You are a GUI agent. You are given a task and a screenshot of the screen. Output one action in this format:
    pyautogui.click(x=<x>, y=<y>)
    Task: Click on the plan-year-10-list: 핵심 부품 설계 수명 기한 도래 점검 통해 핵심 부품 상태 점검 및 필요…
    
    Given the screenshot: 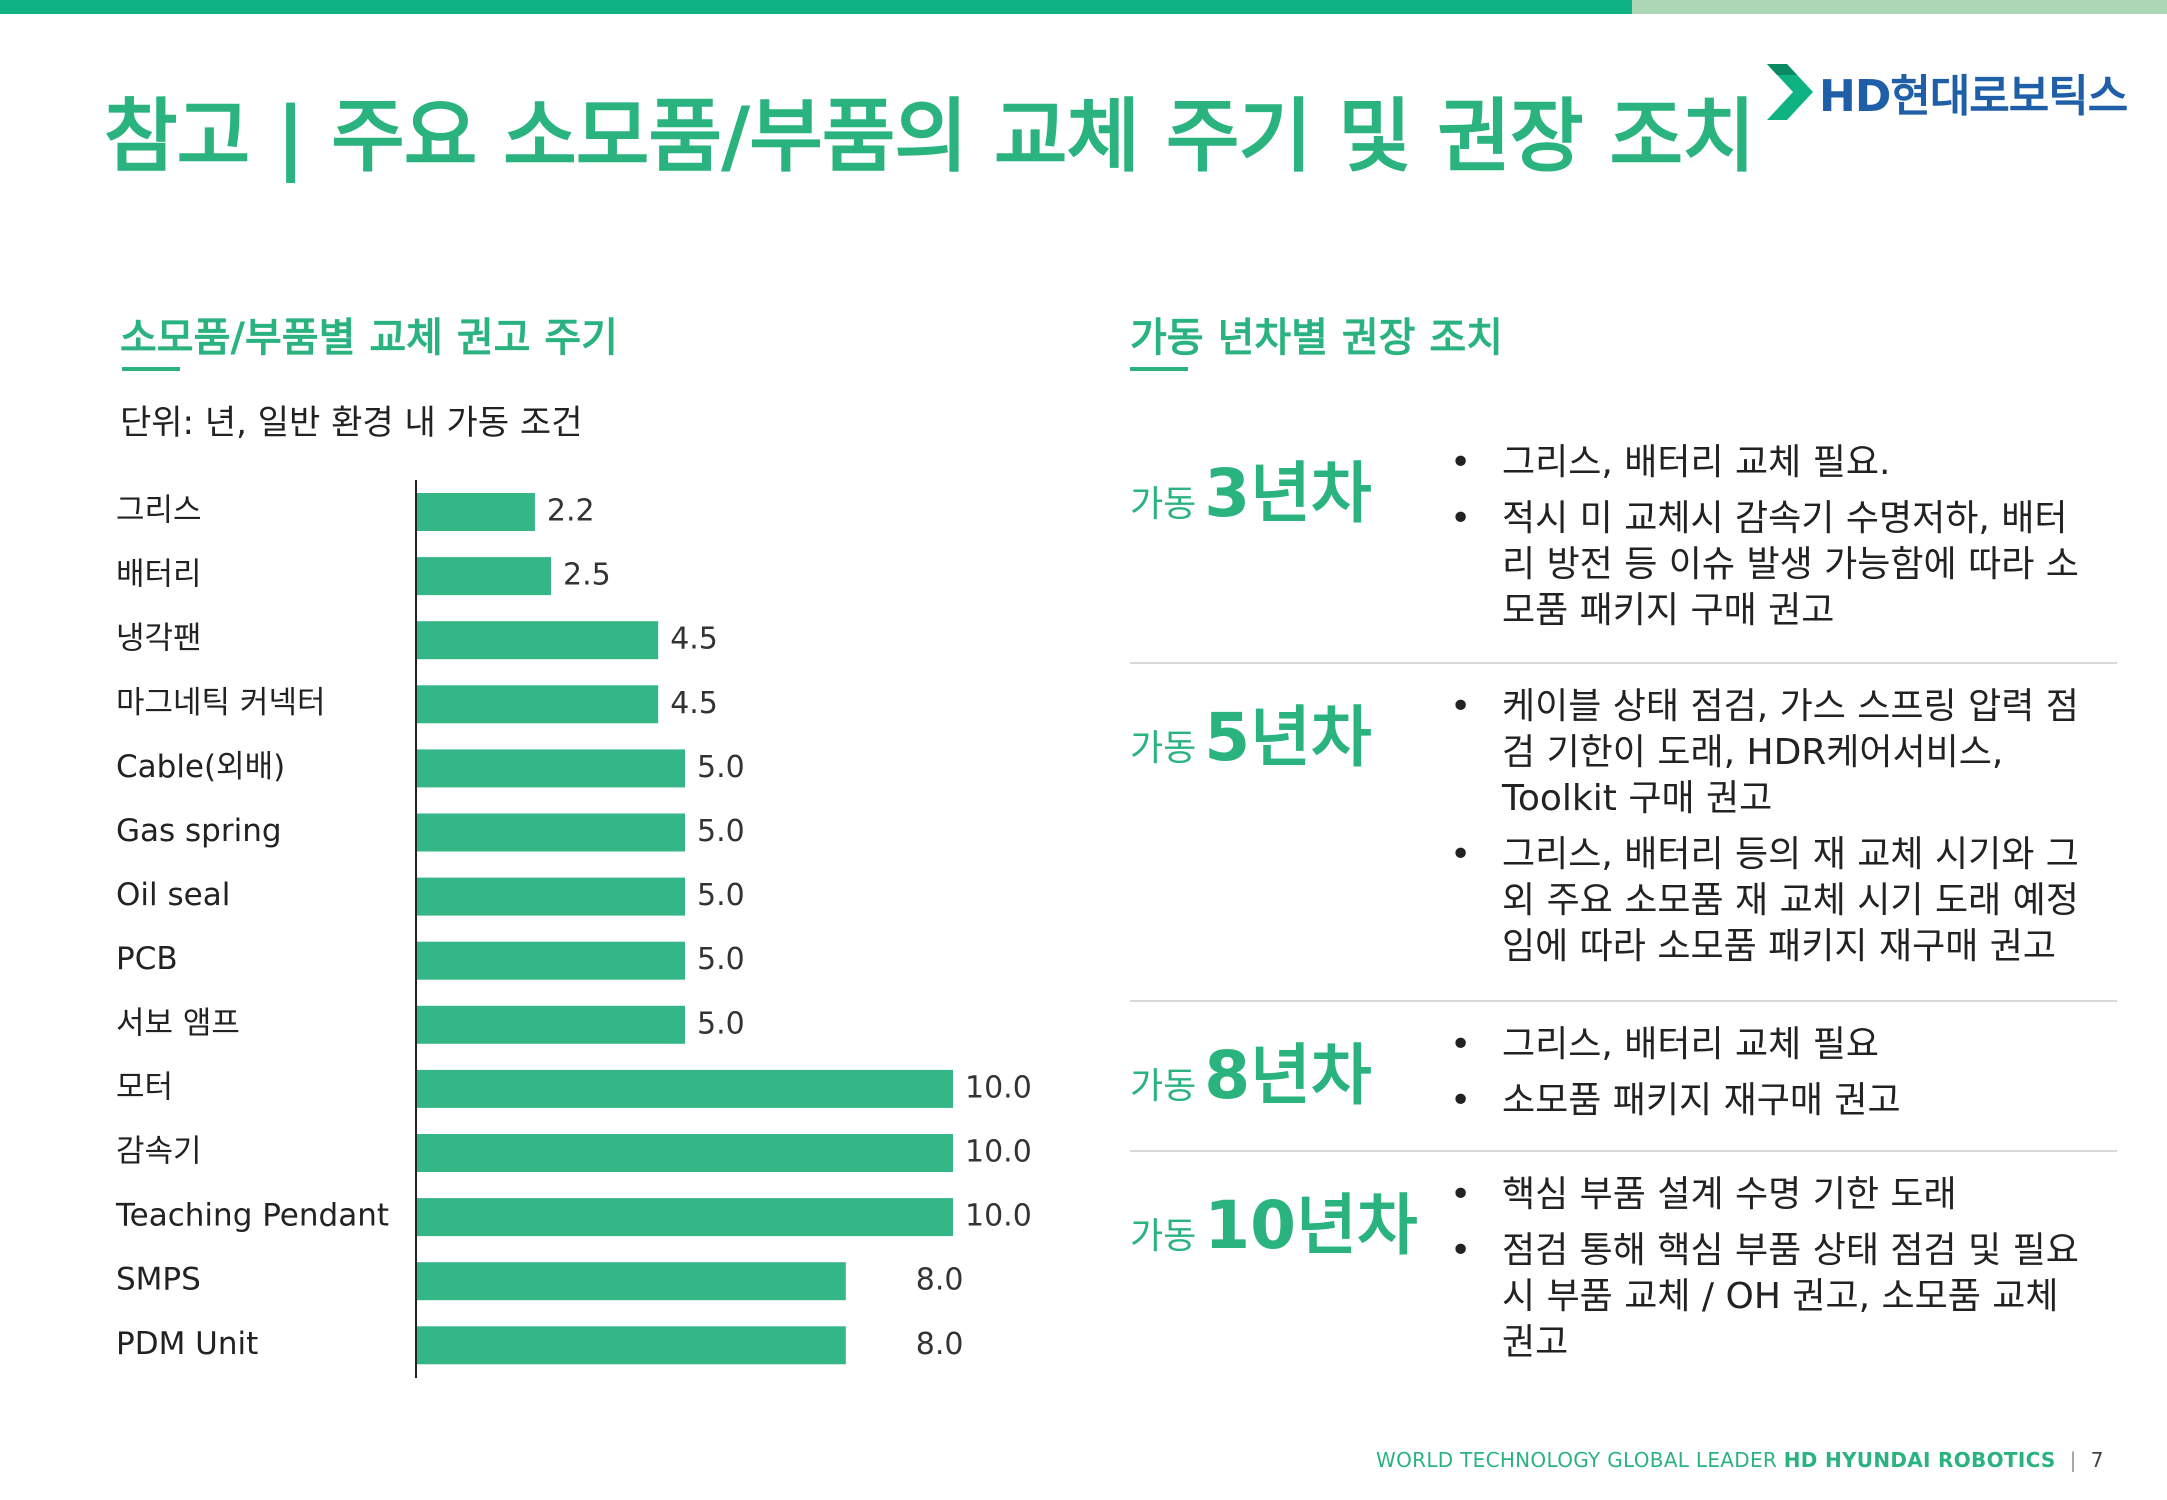 What is the action you would take?
    pyautogui.click(x=1770, y=1274)
    